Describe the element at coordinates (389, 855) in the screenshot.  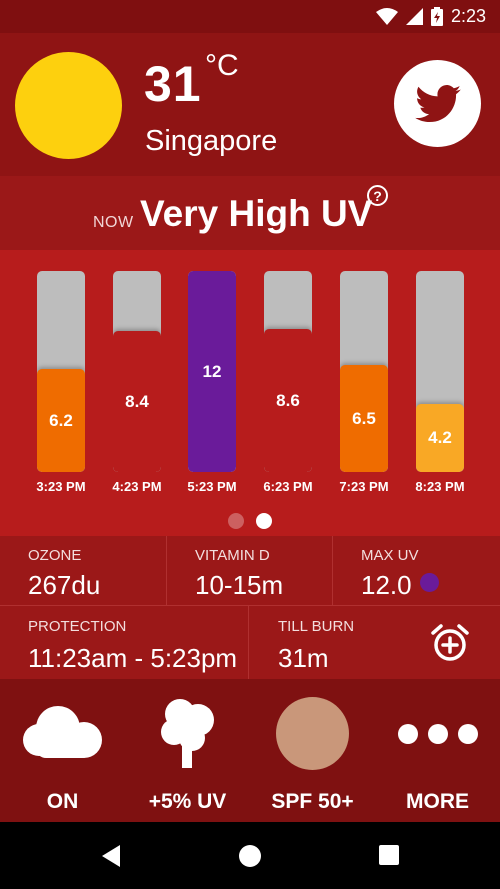
I see `recents-icon` at that location.